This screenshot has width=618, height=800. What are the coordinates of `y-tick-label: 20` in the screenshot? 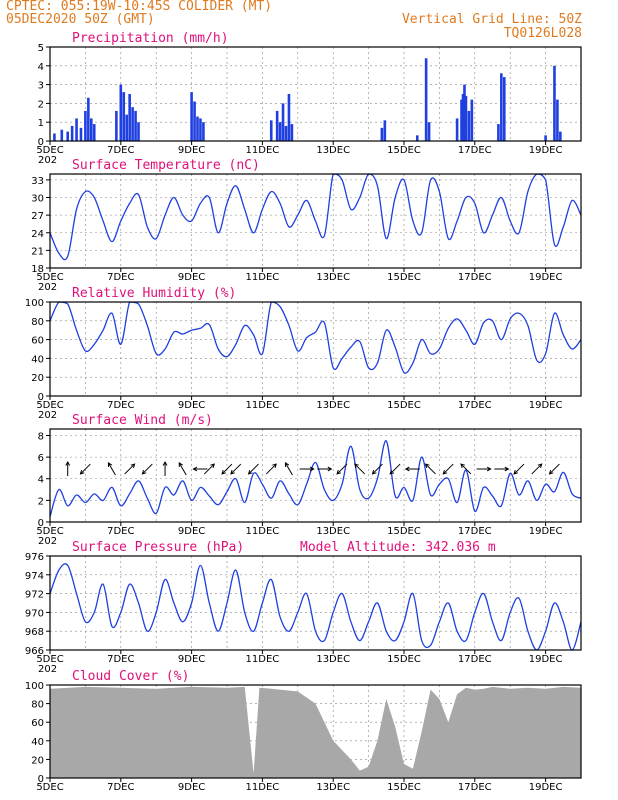 It's located at (37, 760).